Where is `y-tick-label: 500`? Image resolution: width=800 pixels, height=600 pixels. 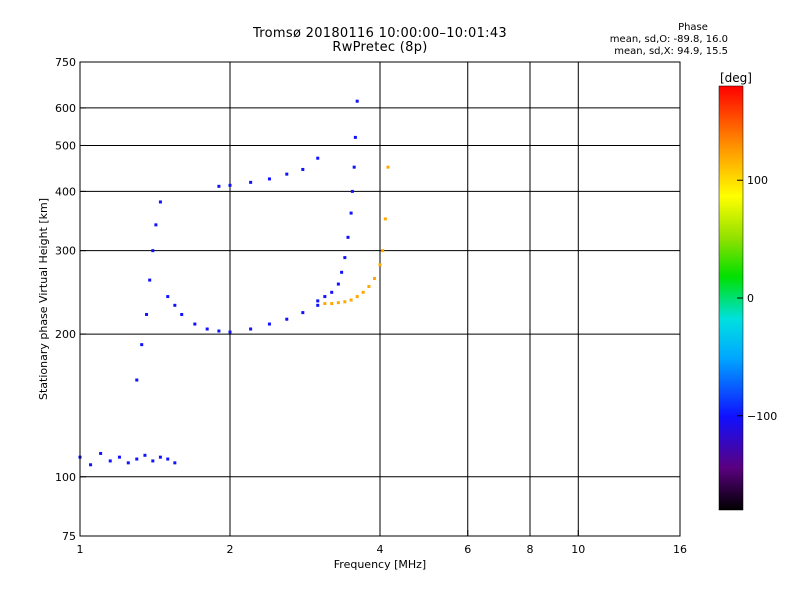
y-tick-label: 500 is located at coordinates (65, 145).